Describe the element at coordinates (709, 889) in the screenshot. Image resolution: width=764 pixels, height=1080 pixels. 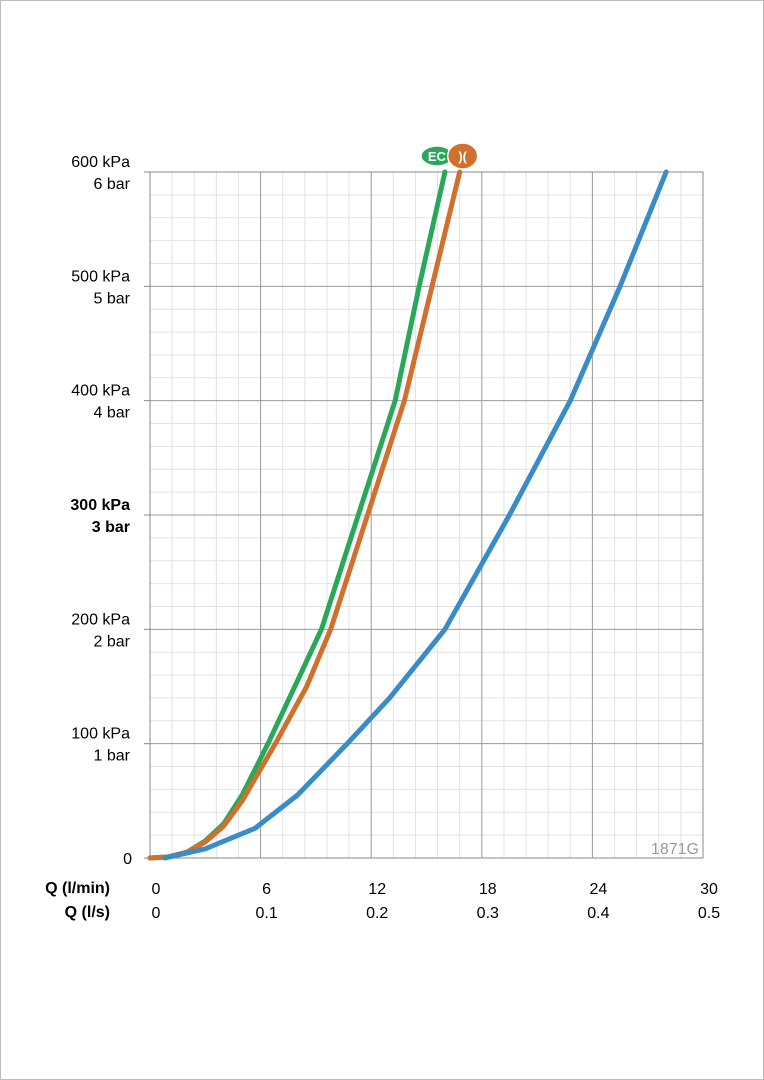
I see `x-tick-label: 30` at that location.